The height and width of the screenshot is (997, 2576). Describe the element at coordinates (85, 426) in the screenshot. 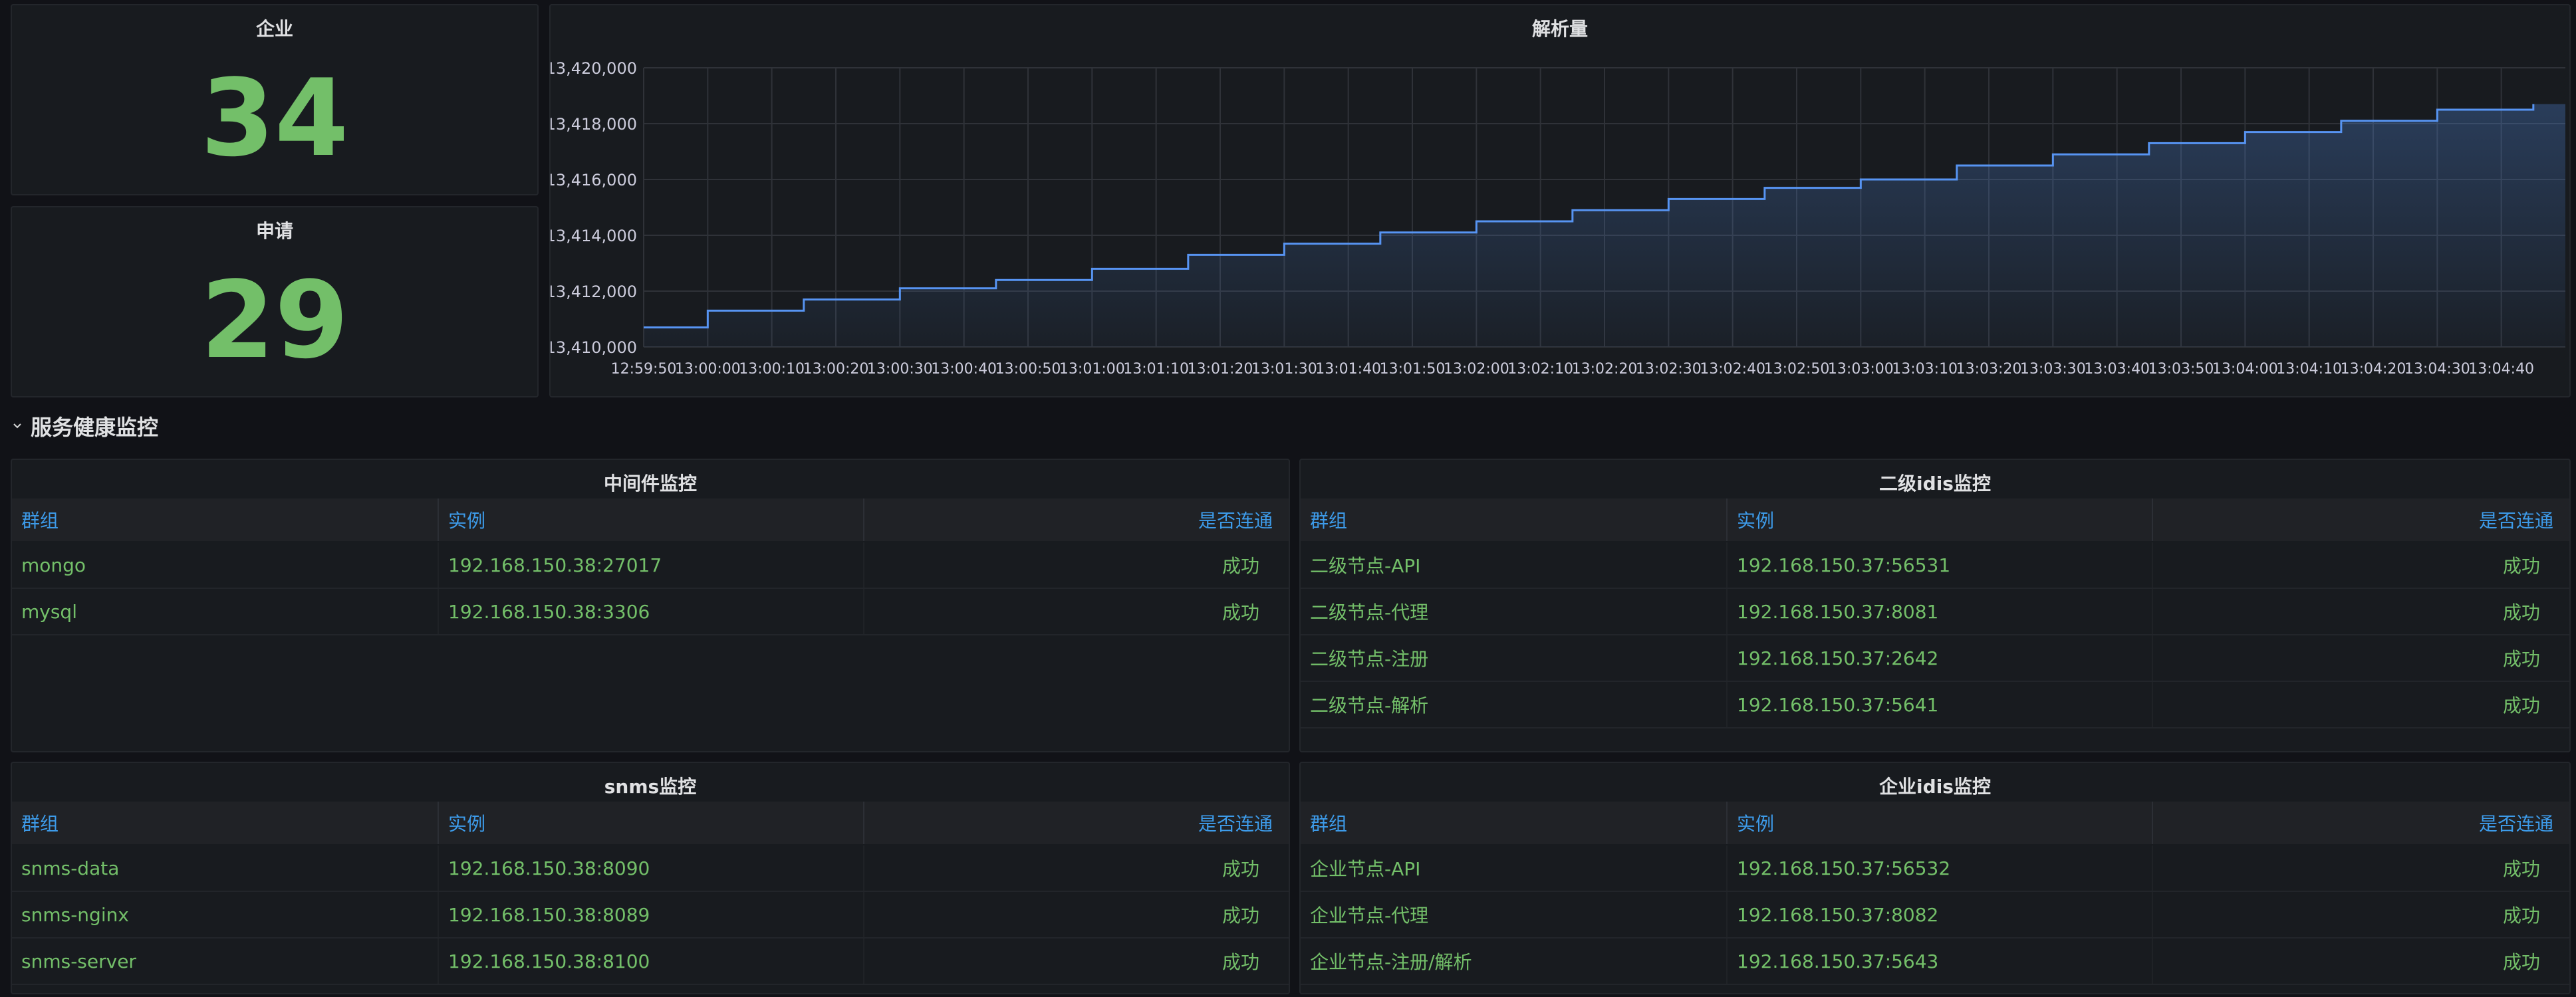

I see `row-header-service-health: 服务健康监控` at that location.